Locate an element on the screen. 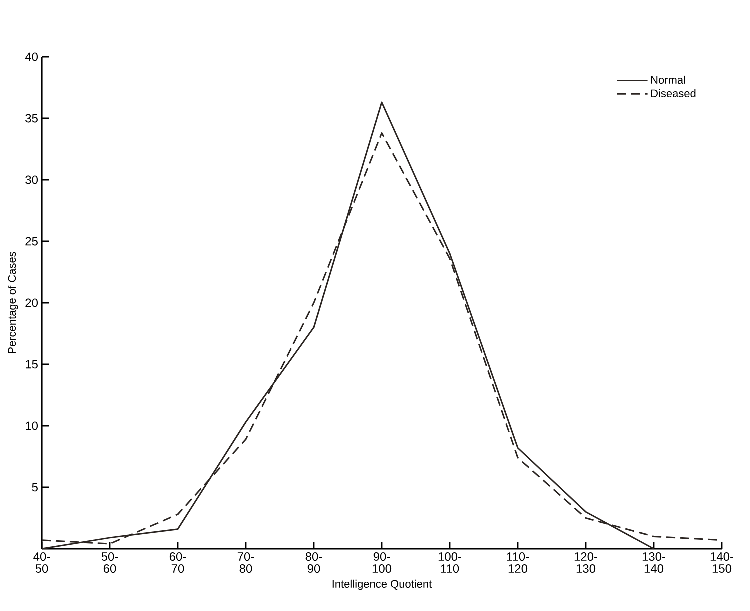 The height and width of the screenshot is (611, 750). legend-label: Normal is located at coordinates (668, 80).